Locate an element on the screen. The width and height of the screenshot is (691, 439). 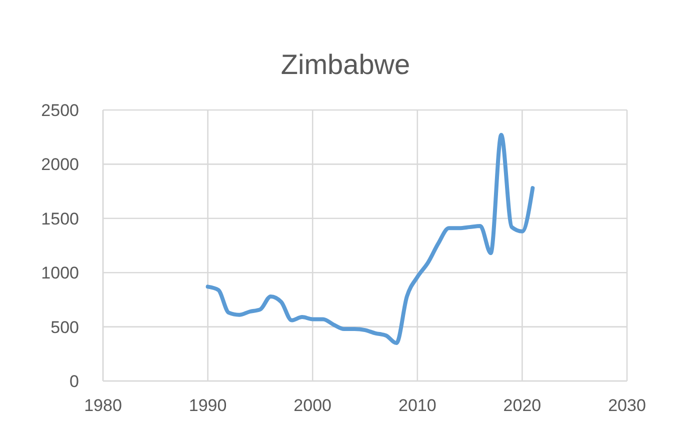
y-tick-label: 1000 is located at coordinates (60, 273).